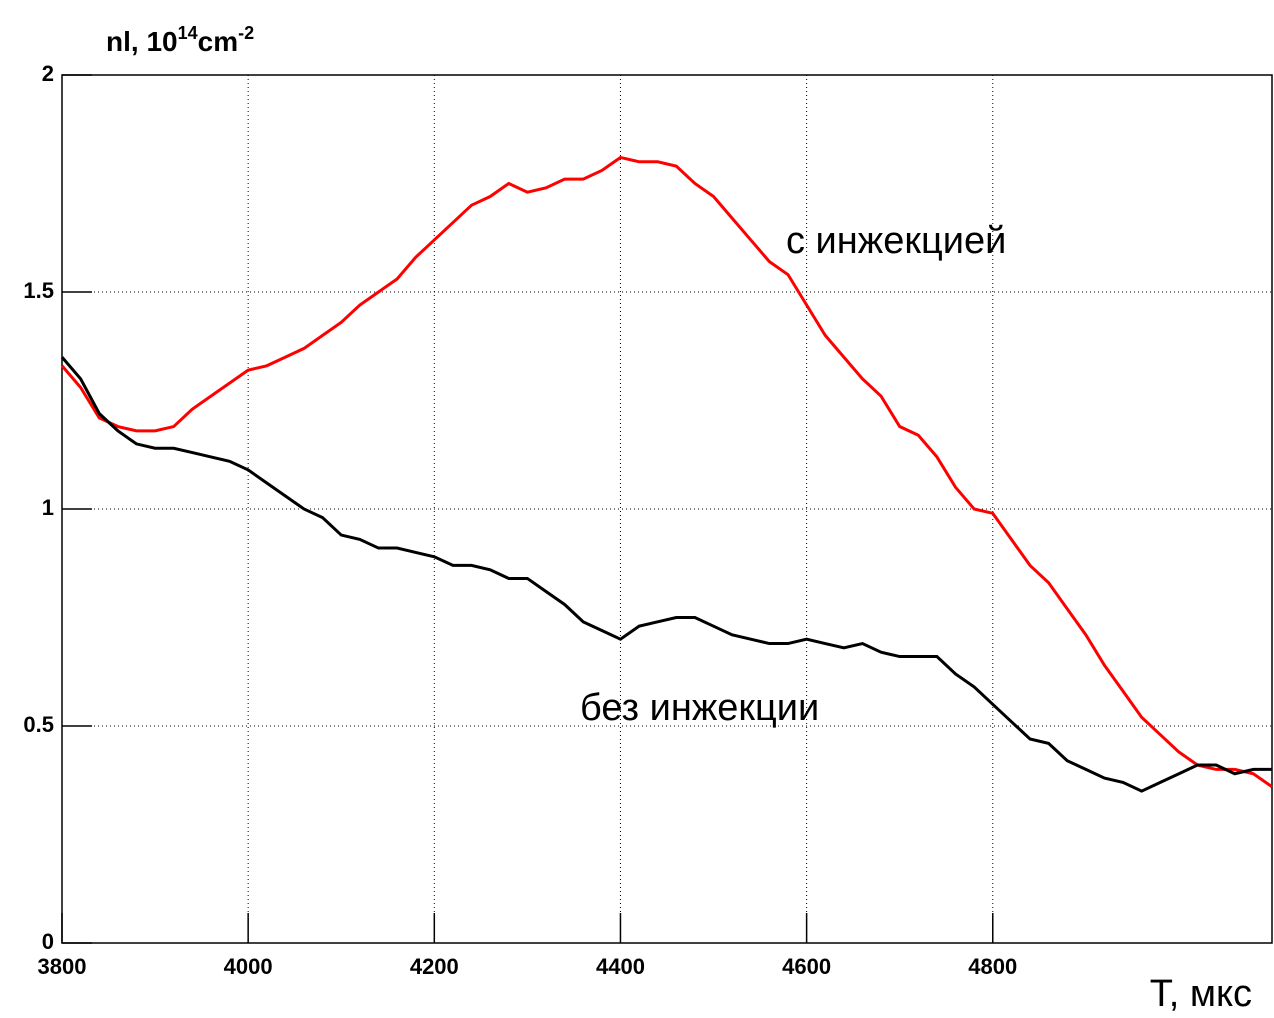 The height and width of the screenshot is (1018, 1274). What do you see at coordinates (48, 507) in the screenshot?
I see `y-tick-label: 1` at bounding box center [48, 507].